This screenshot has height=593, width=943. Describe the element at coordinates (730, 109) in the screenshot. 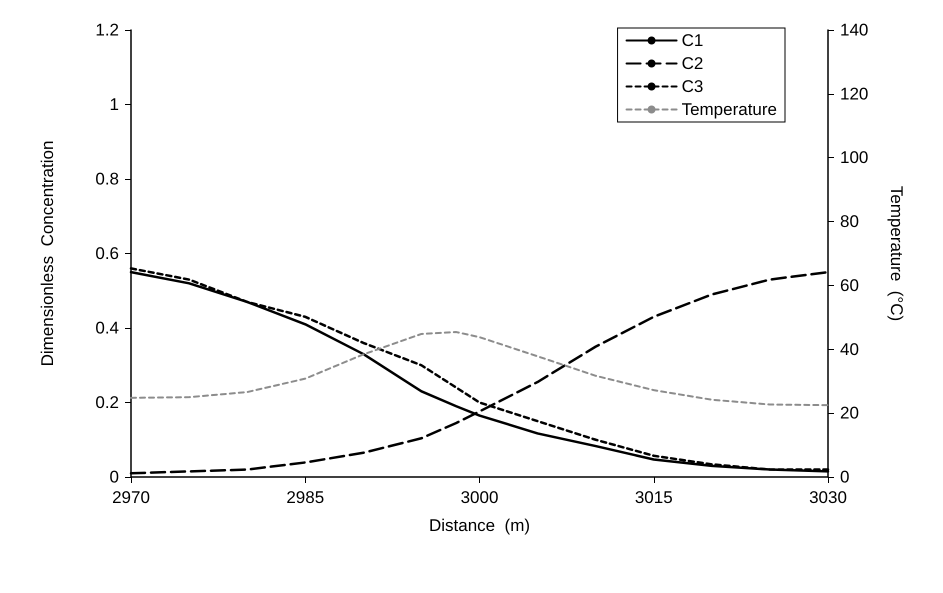

I see `legend-label: Temperature` at that location.